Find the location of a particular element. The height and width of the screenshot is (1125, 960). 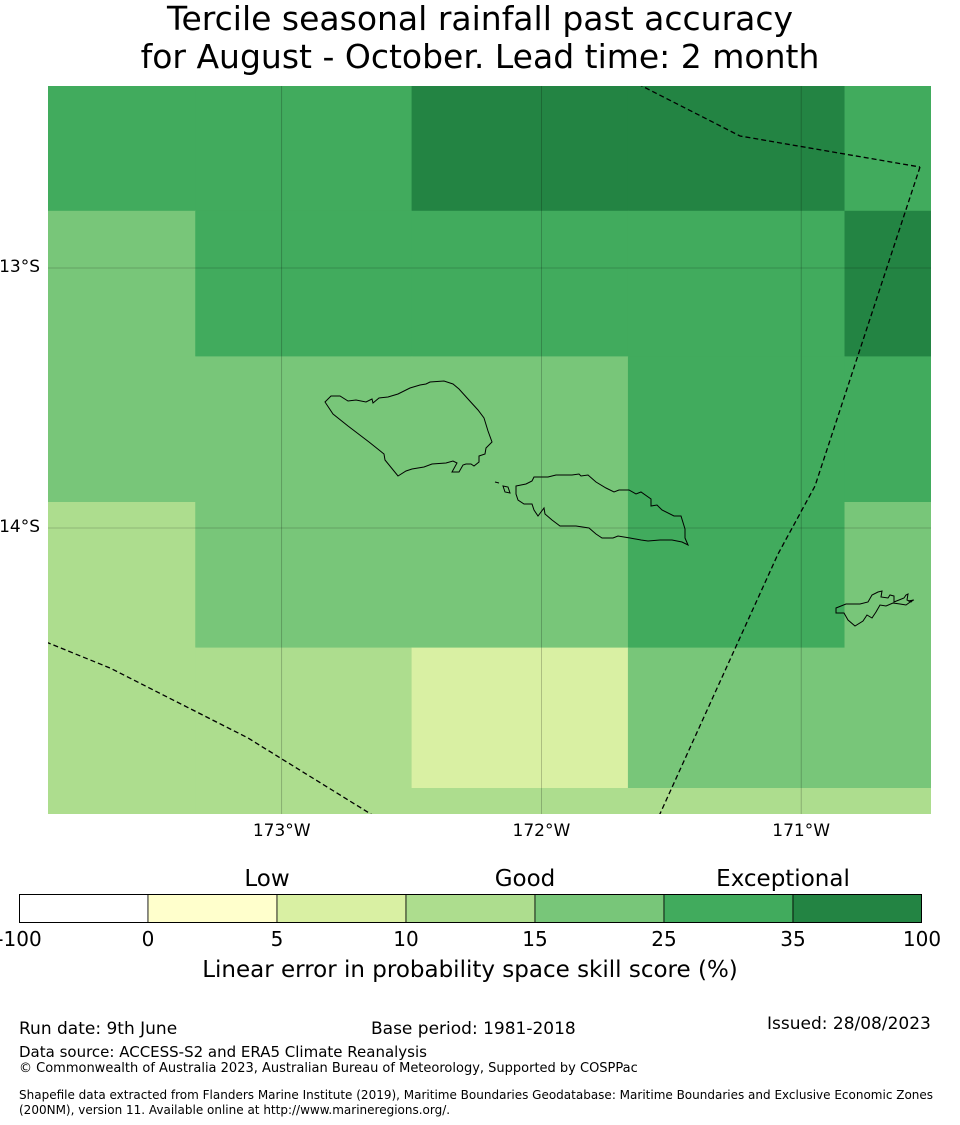

eez-boundary-southwest is located at coordinates (210, 728).